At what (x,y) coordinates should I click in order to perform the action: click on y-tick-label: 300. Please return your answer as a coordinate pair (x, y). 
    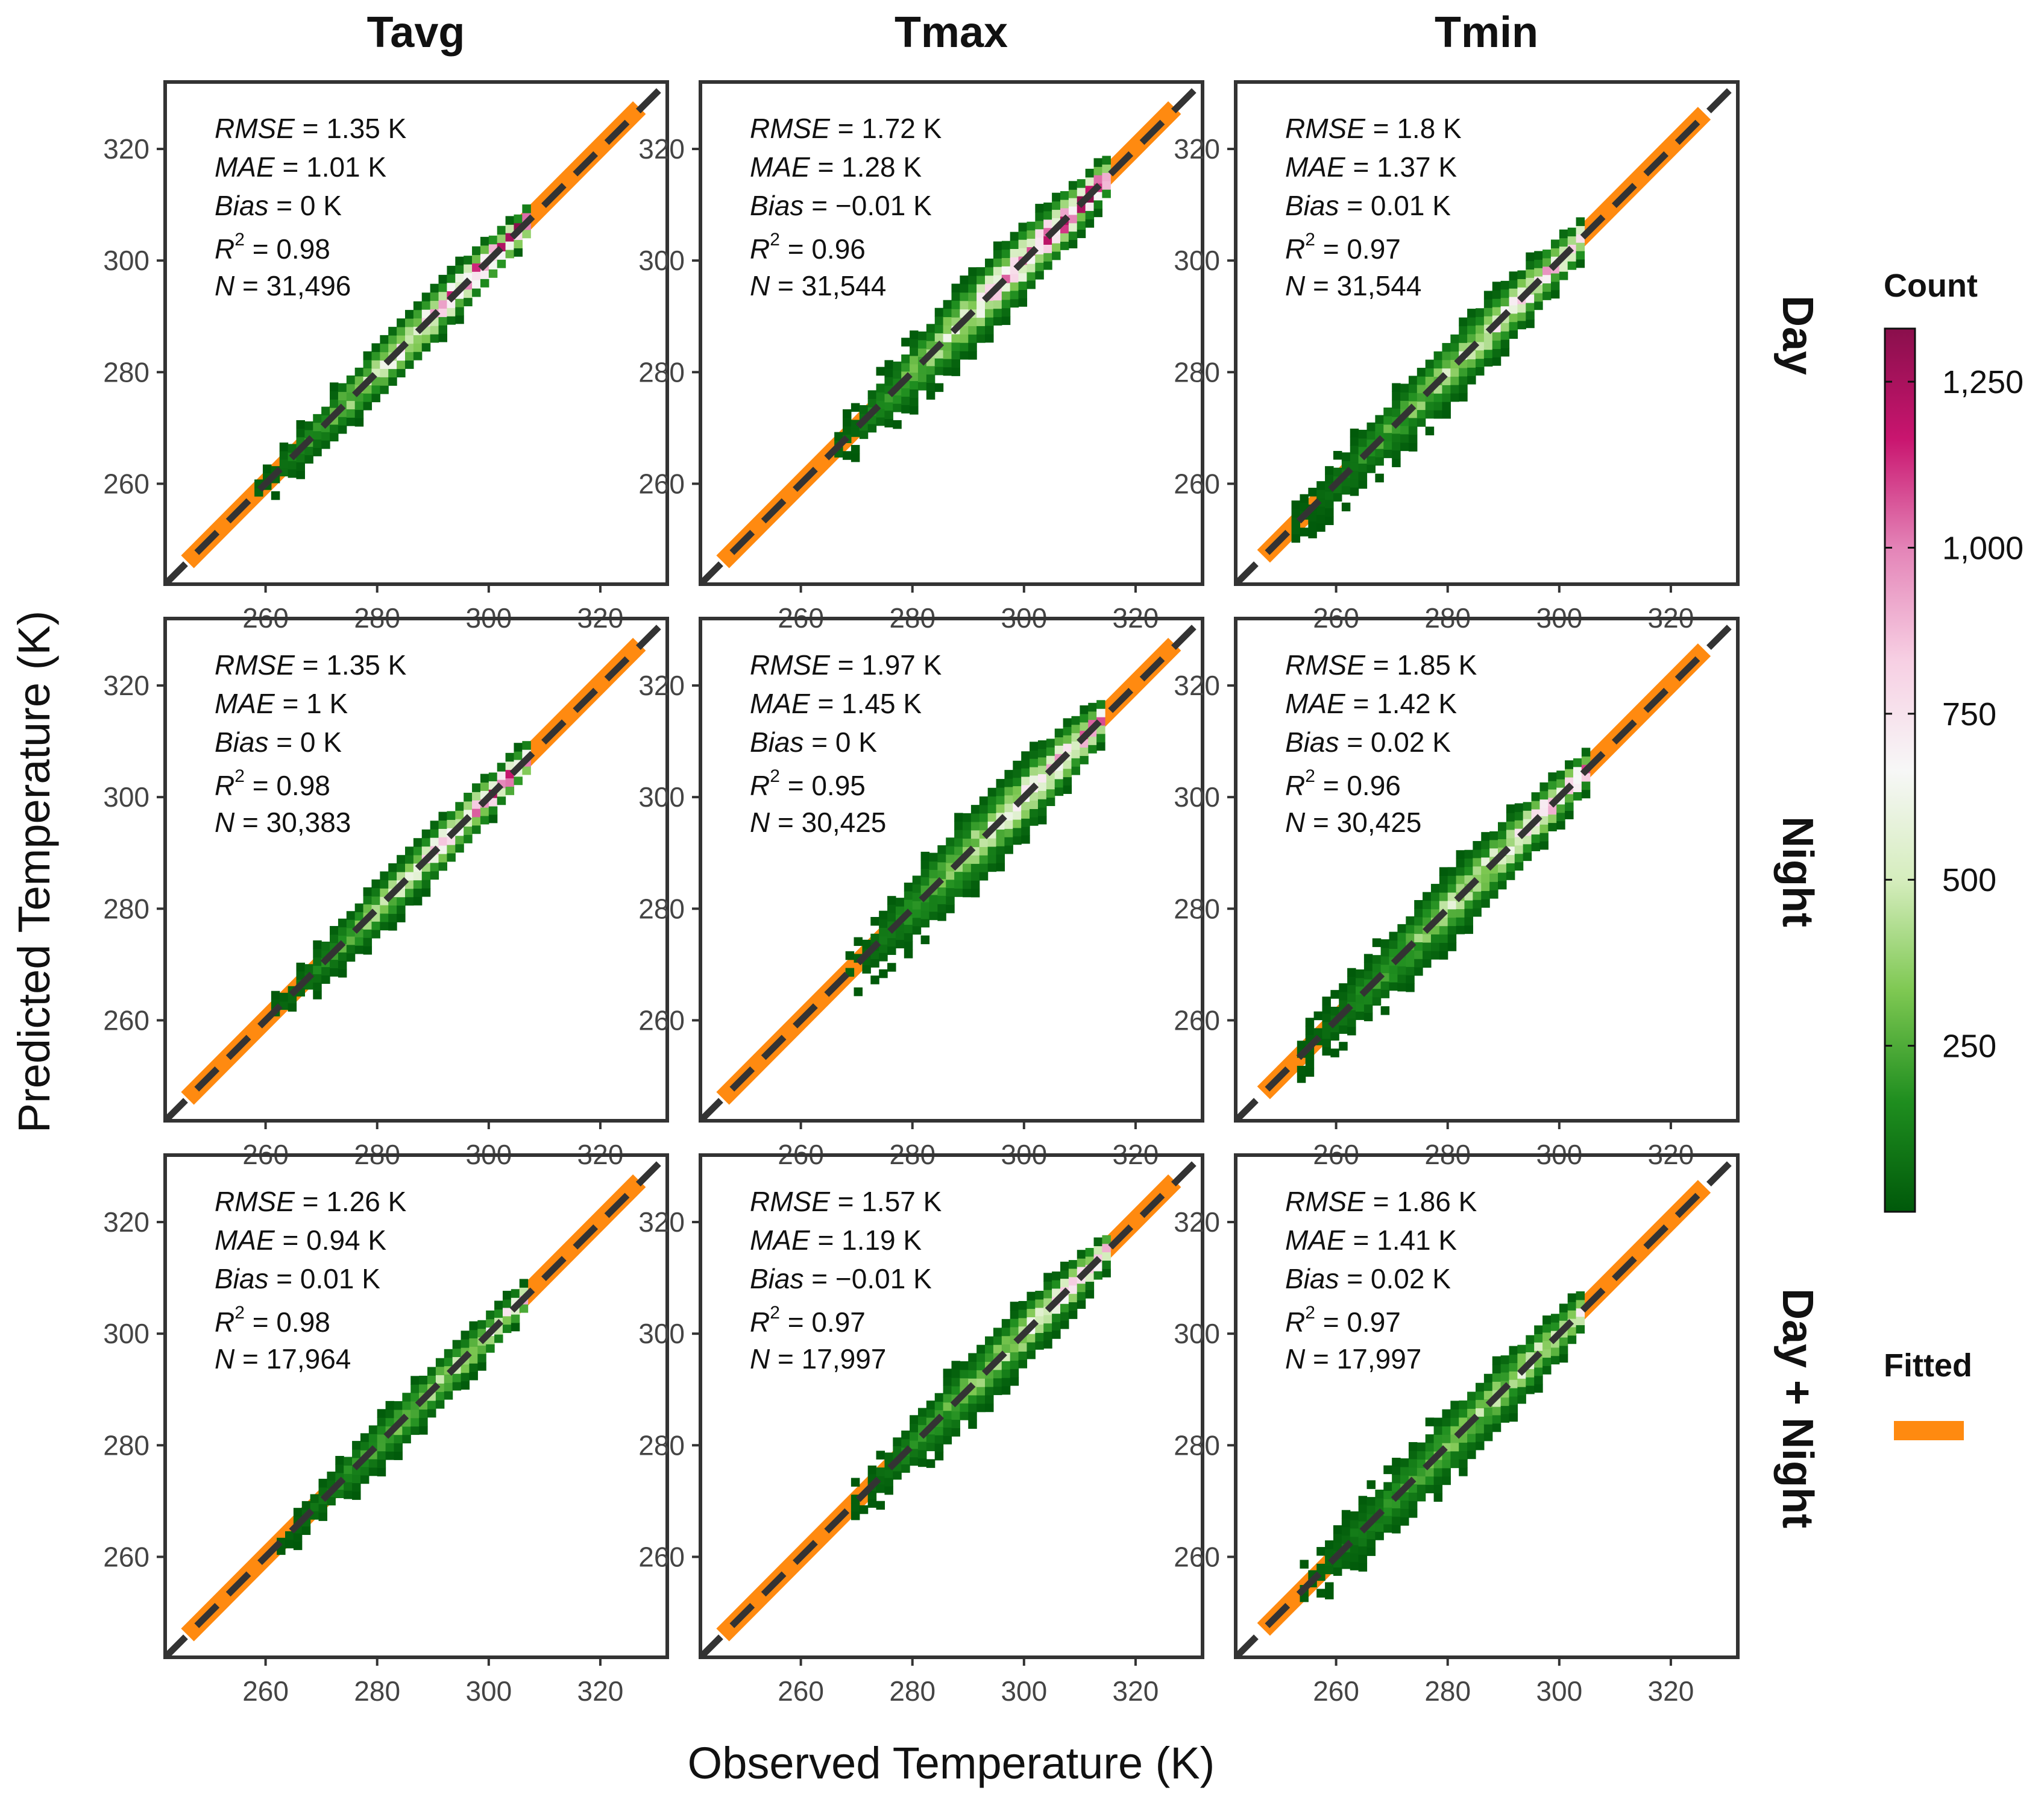
    Looking at the image, I should click on (126, 261).